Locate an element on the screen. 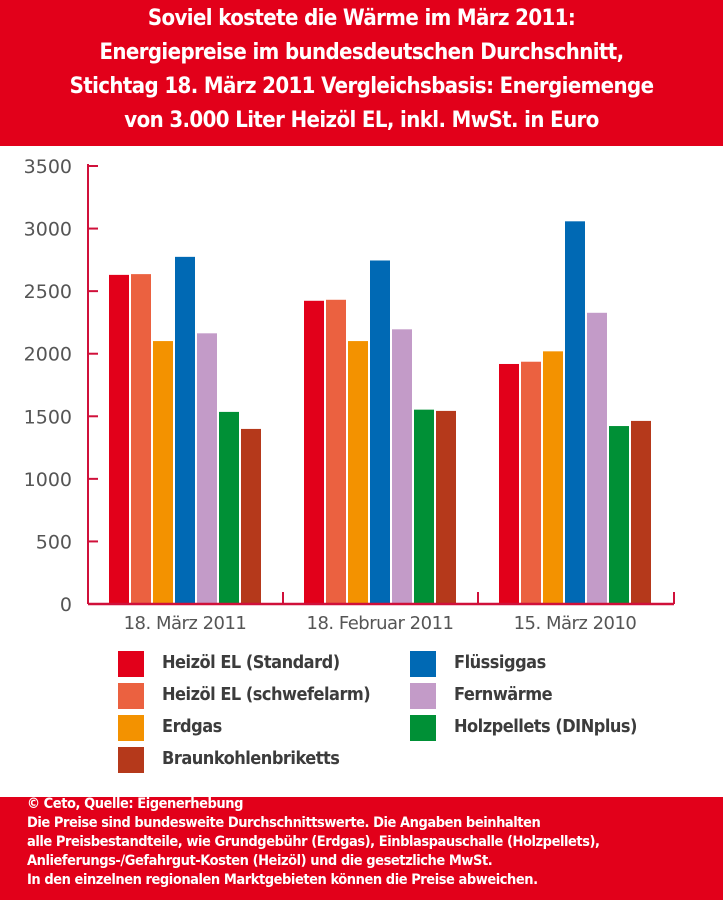  y-tick-label: 1500 is located at coordinates (48, 417).